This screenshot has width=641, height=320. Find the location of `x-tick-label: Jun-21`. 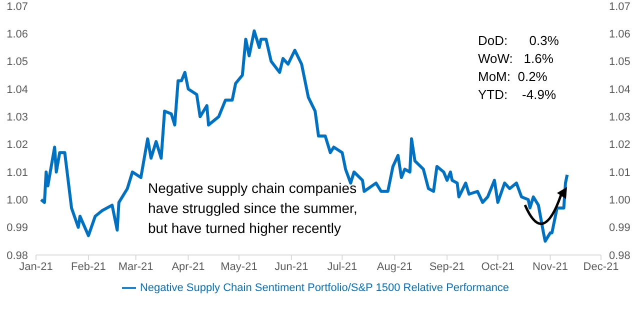

x-tick-label: Jun-21 is located at coordinates (291, 266).